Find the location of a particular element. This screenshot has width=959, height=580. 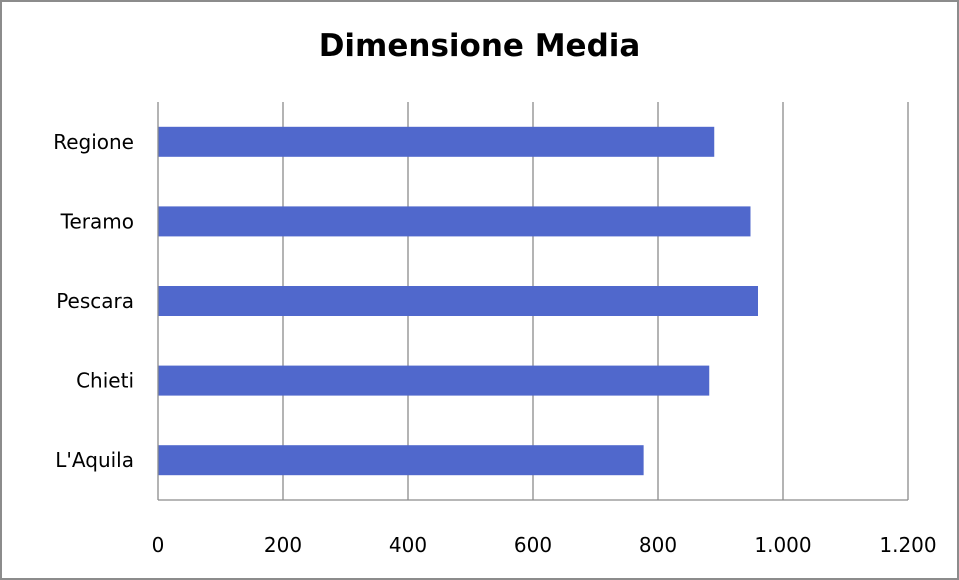

category-label: Teramo is located at coordinates (97, 221).